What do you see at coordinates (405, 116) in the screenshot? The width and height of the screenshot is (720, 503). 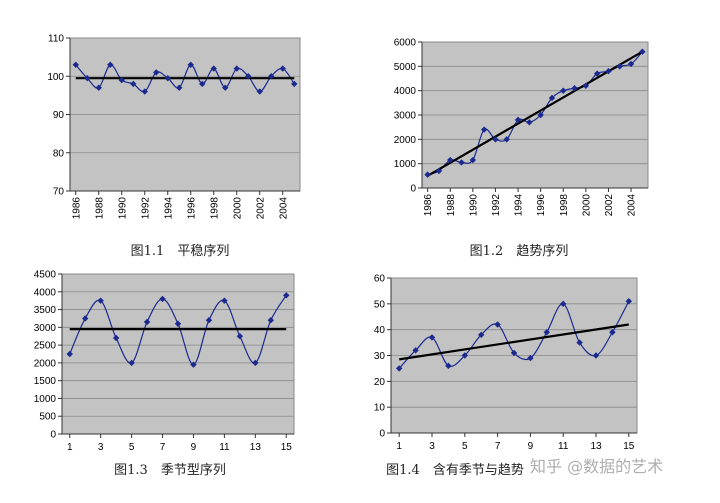 I see `y-tick-label: 3000` at bounding box center [405, 116].